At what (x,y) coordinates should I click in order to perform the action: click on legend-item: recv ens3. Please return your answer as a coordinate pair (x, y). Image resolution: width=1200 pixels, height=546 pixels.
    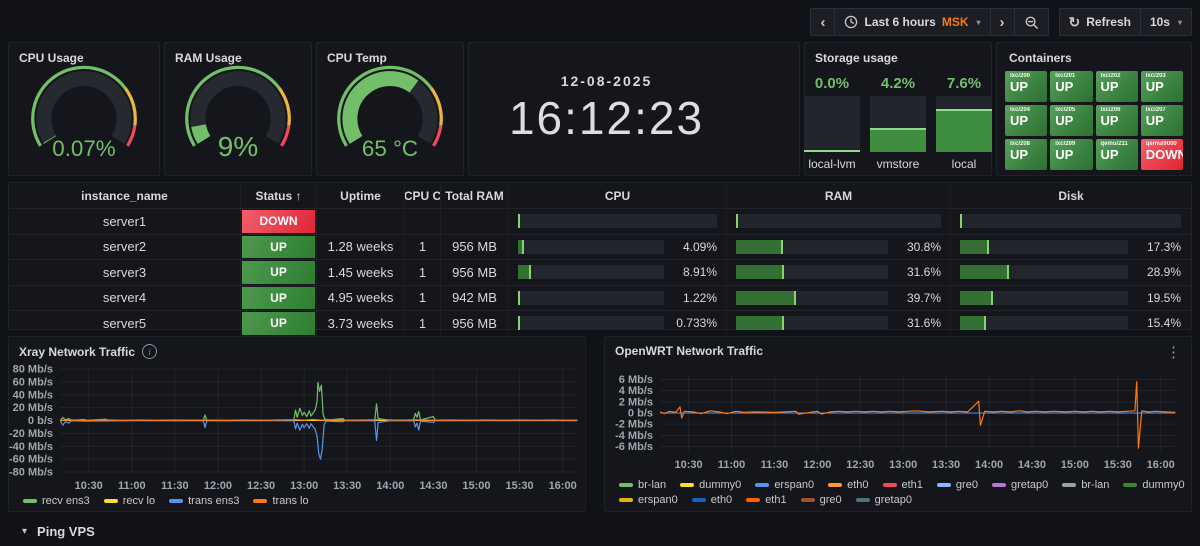
    Looking at the image, I should click on (56, 501).